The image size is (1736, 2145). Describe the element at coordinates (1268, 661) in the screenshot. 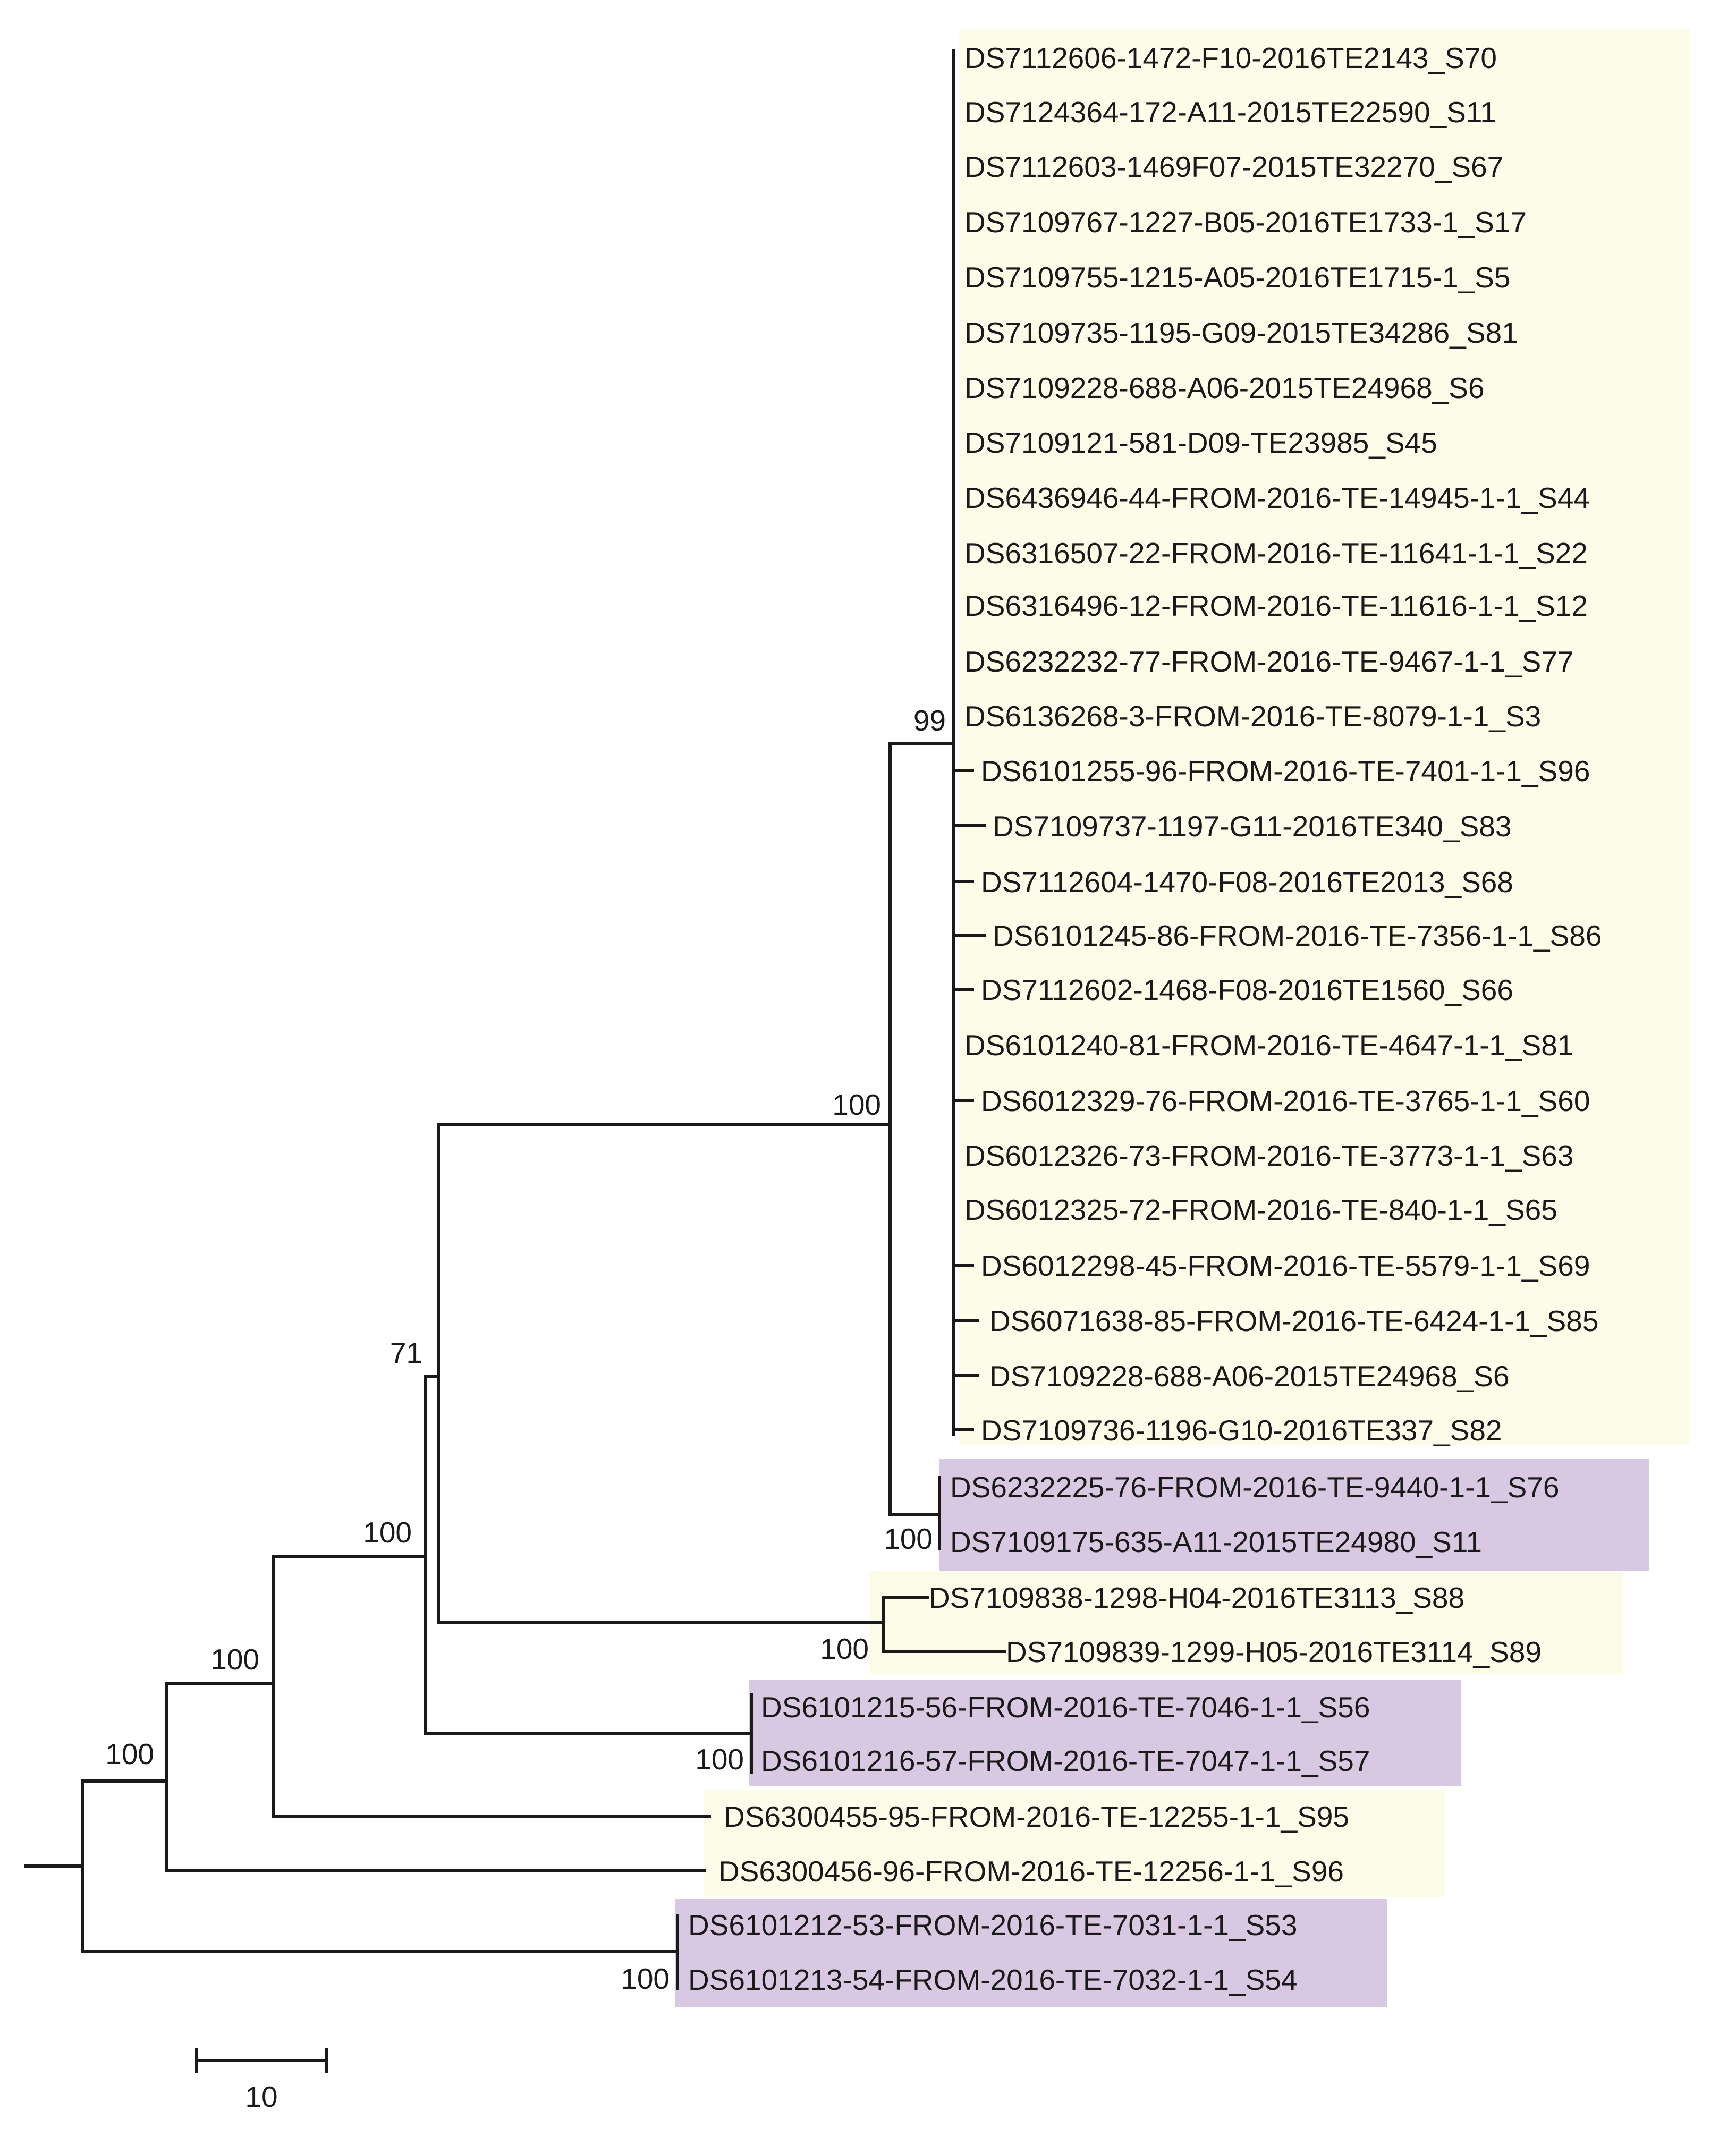

I see `leaf-label: DS6232232-77-FROM-2016-TE-9467-1-1_S77` at that location.